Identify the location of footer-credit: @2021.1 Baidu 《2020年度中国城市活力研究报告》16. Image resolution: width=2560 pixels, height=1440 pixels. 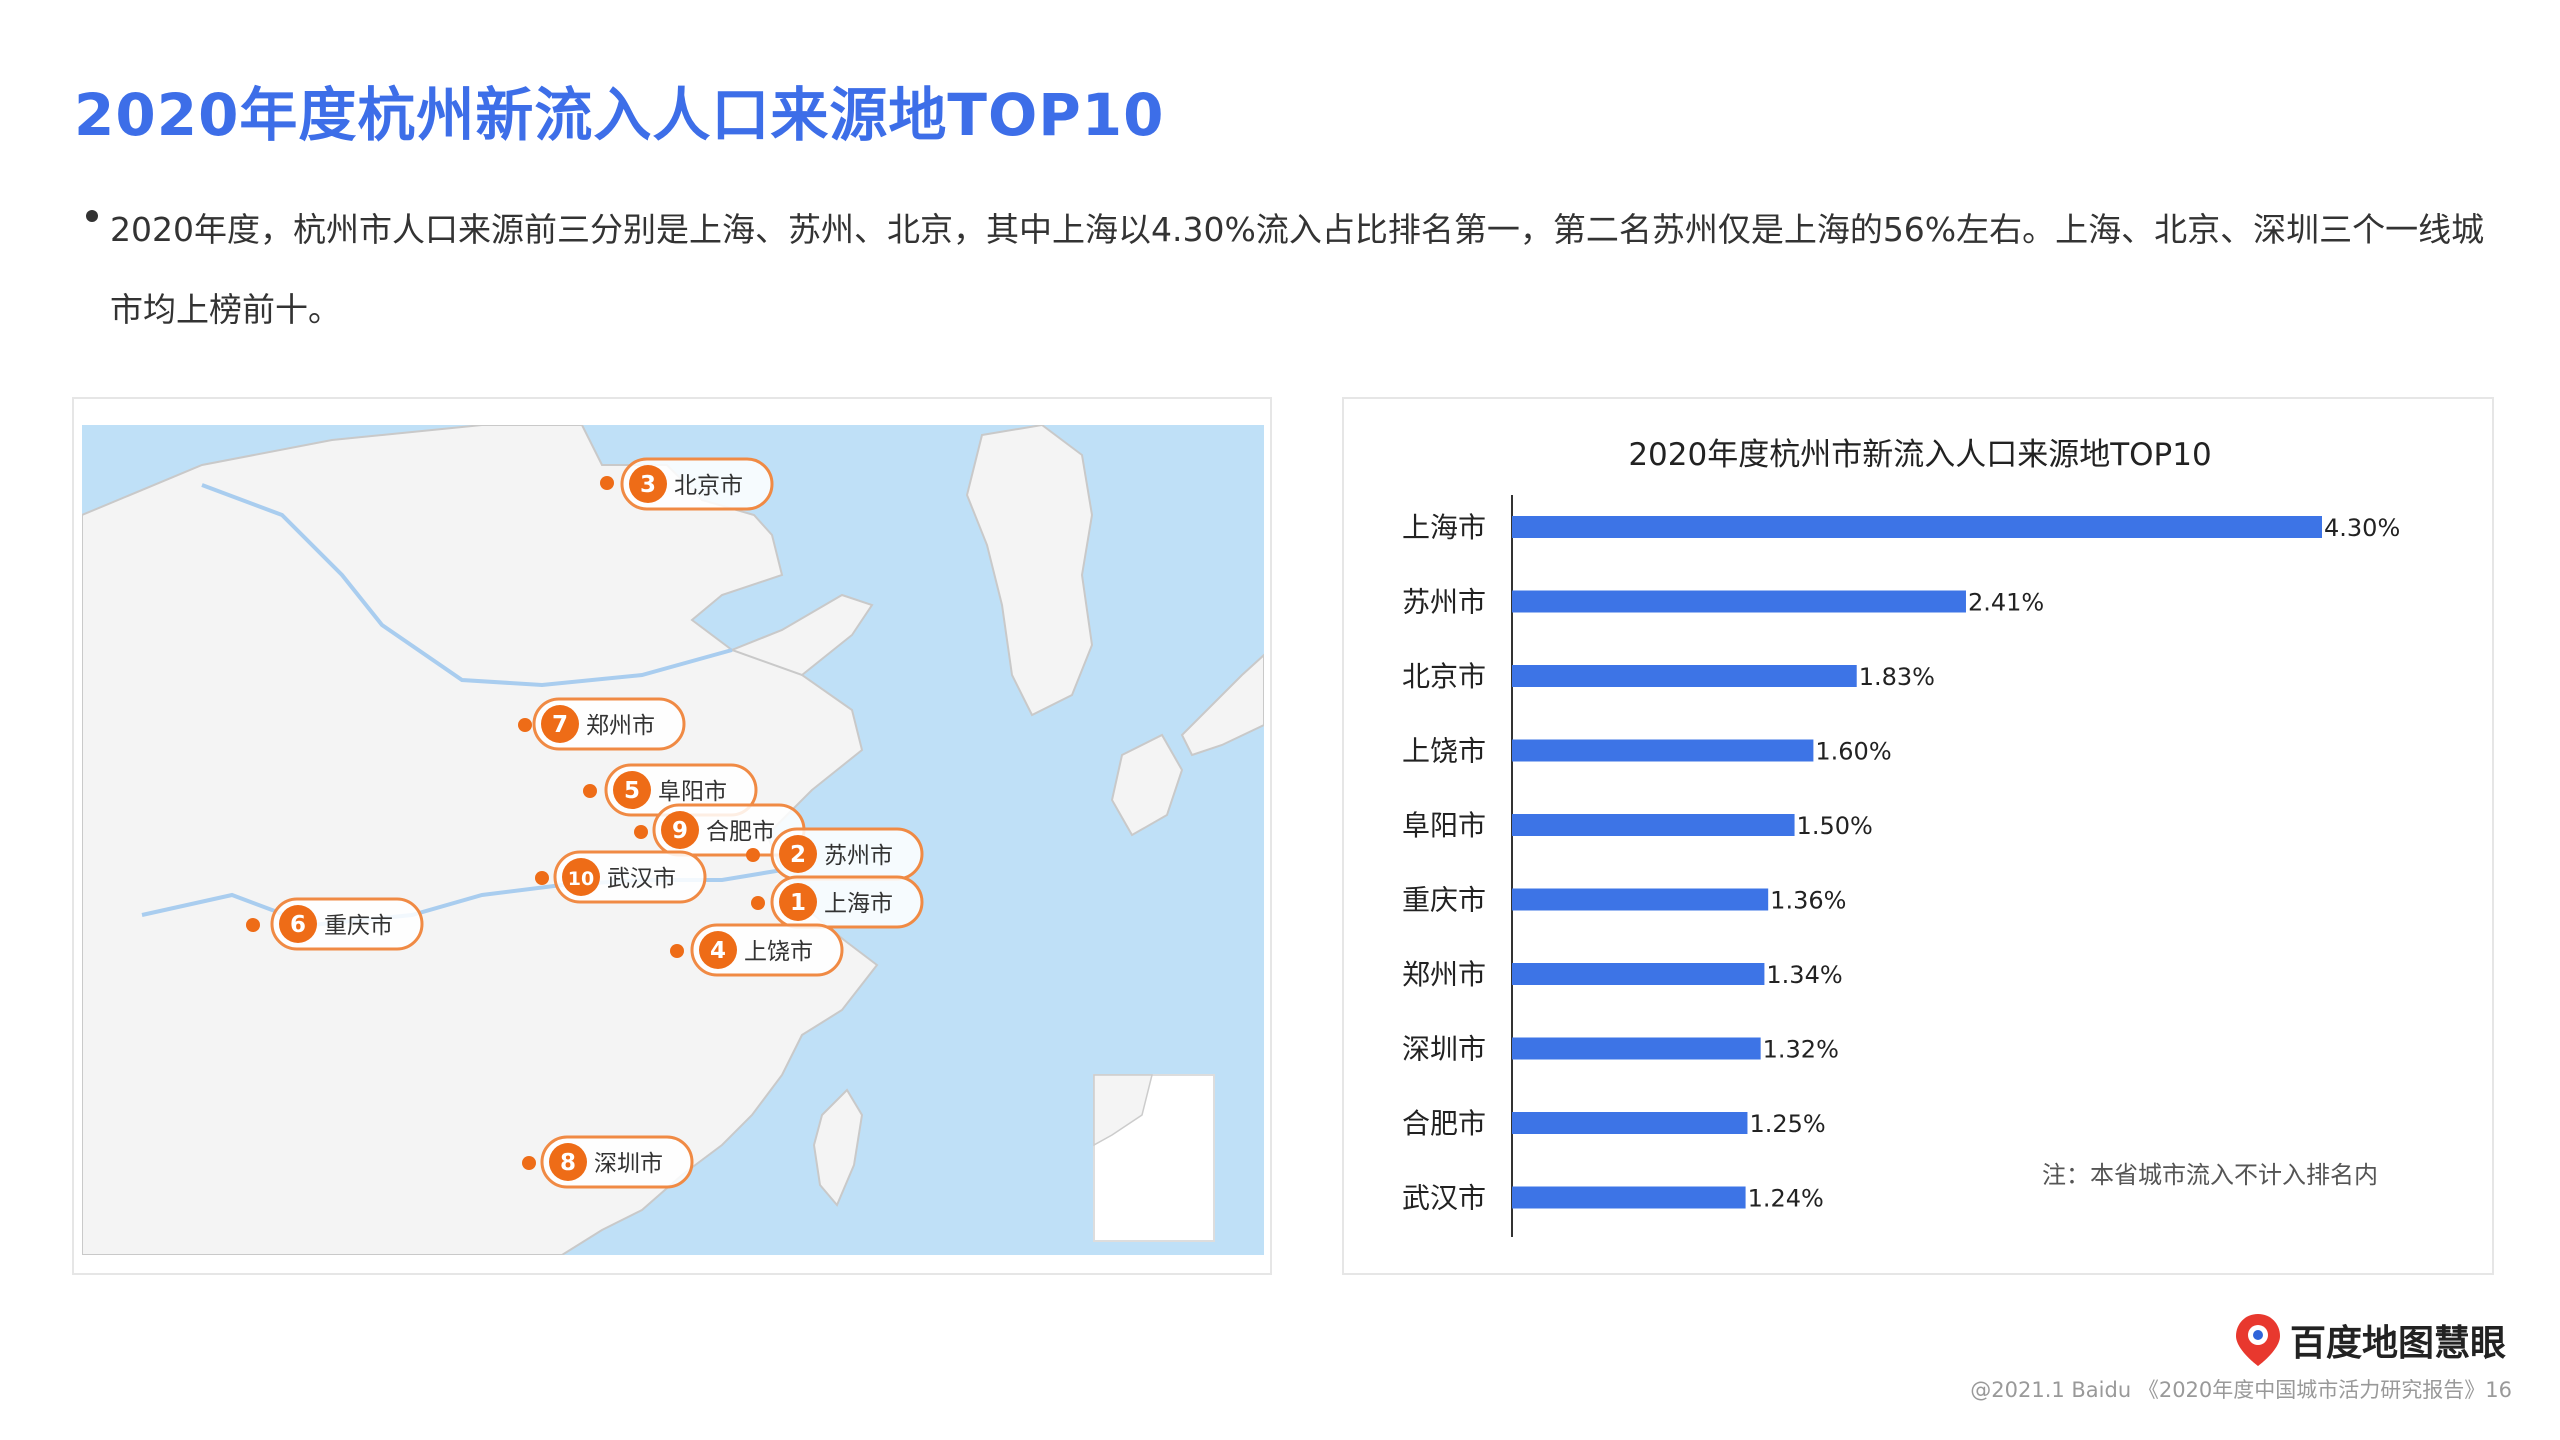
(2241, 1390).